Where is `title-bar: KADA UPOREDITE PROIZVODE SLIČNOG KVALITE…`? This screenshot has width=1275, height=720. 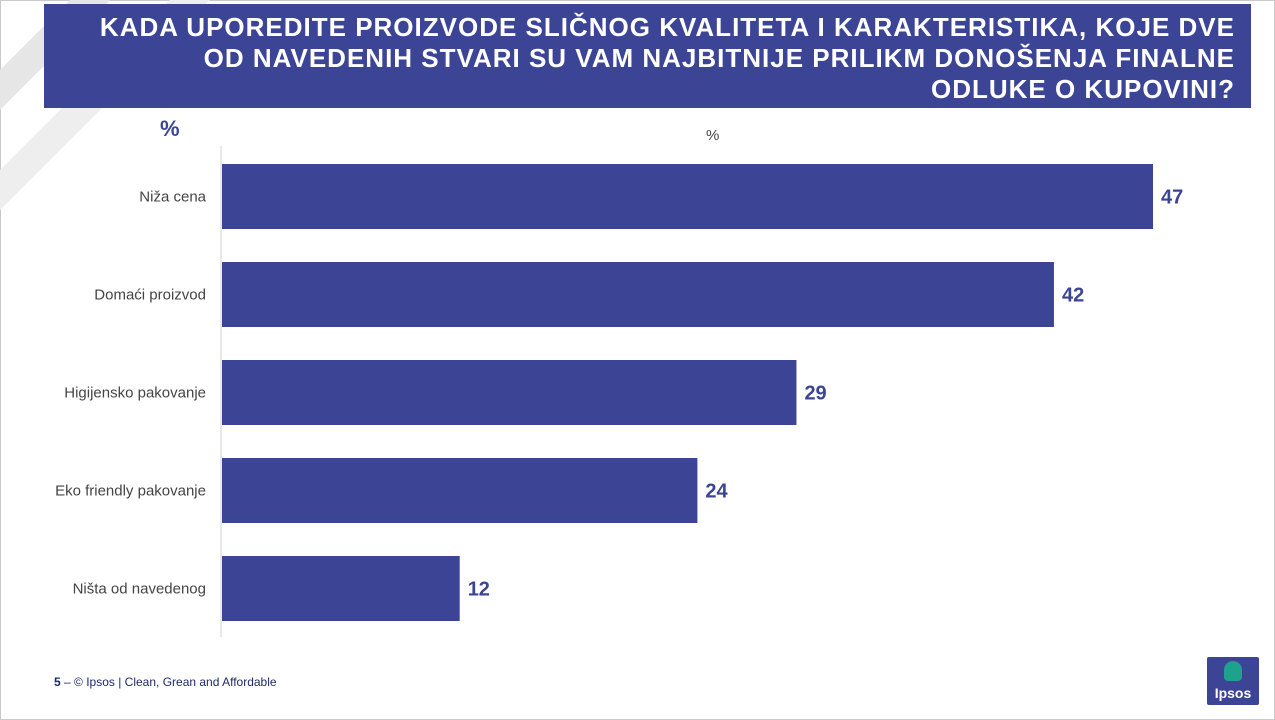 title-bar: KADA UPOREDITE PROIZVODE SLIČNOG KVALITE… is located at coordinates (647, 56).